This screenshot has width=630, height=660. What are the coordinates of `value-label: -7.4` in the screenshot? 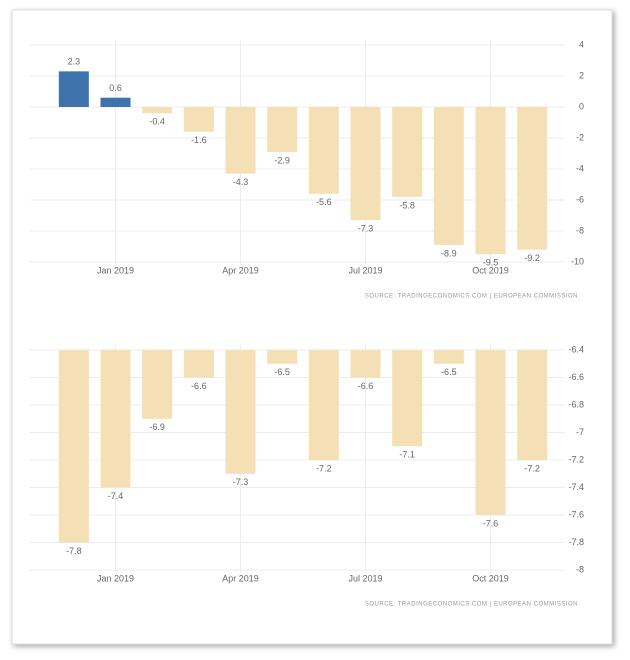 It's located at (116, 496).